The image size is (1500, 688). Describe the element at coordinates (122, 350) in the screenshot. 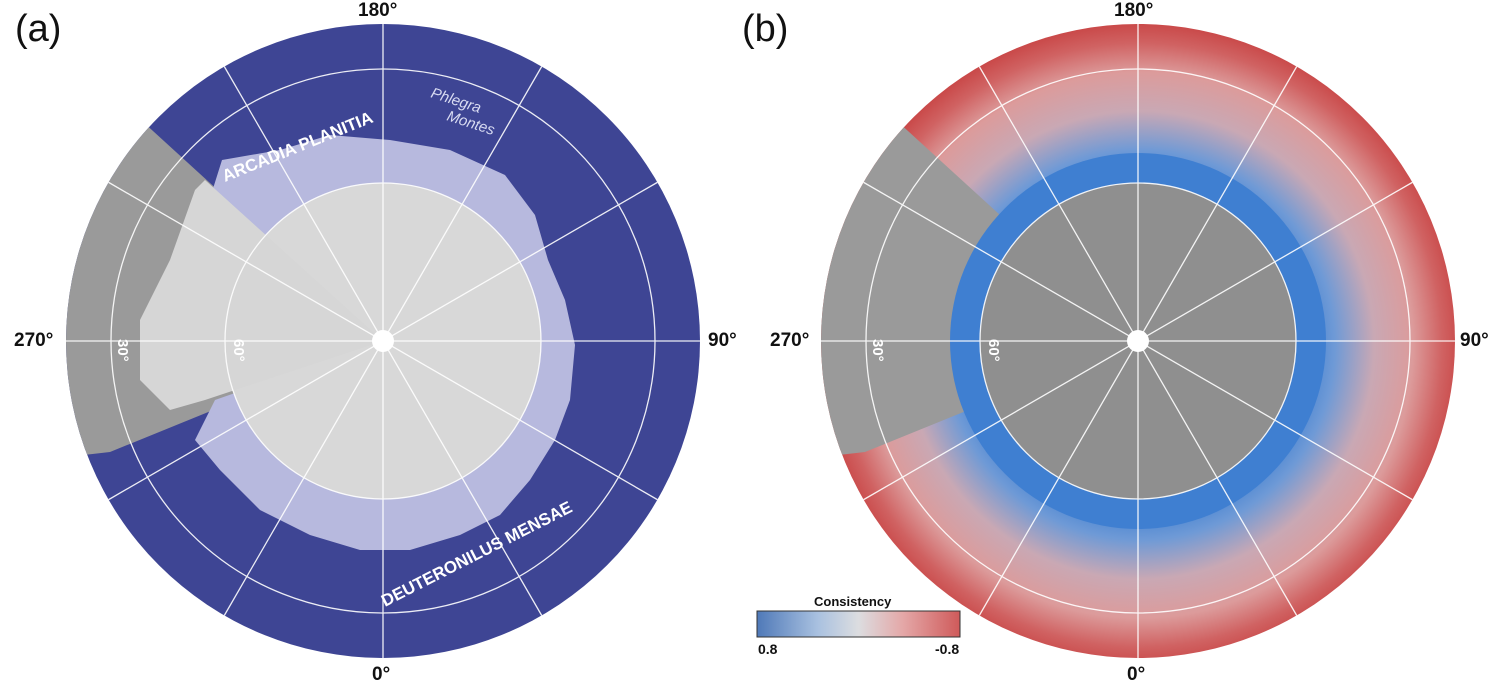

I see `panel-a-lat-30-label: 30°` at that location.